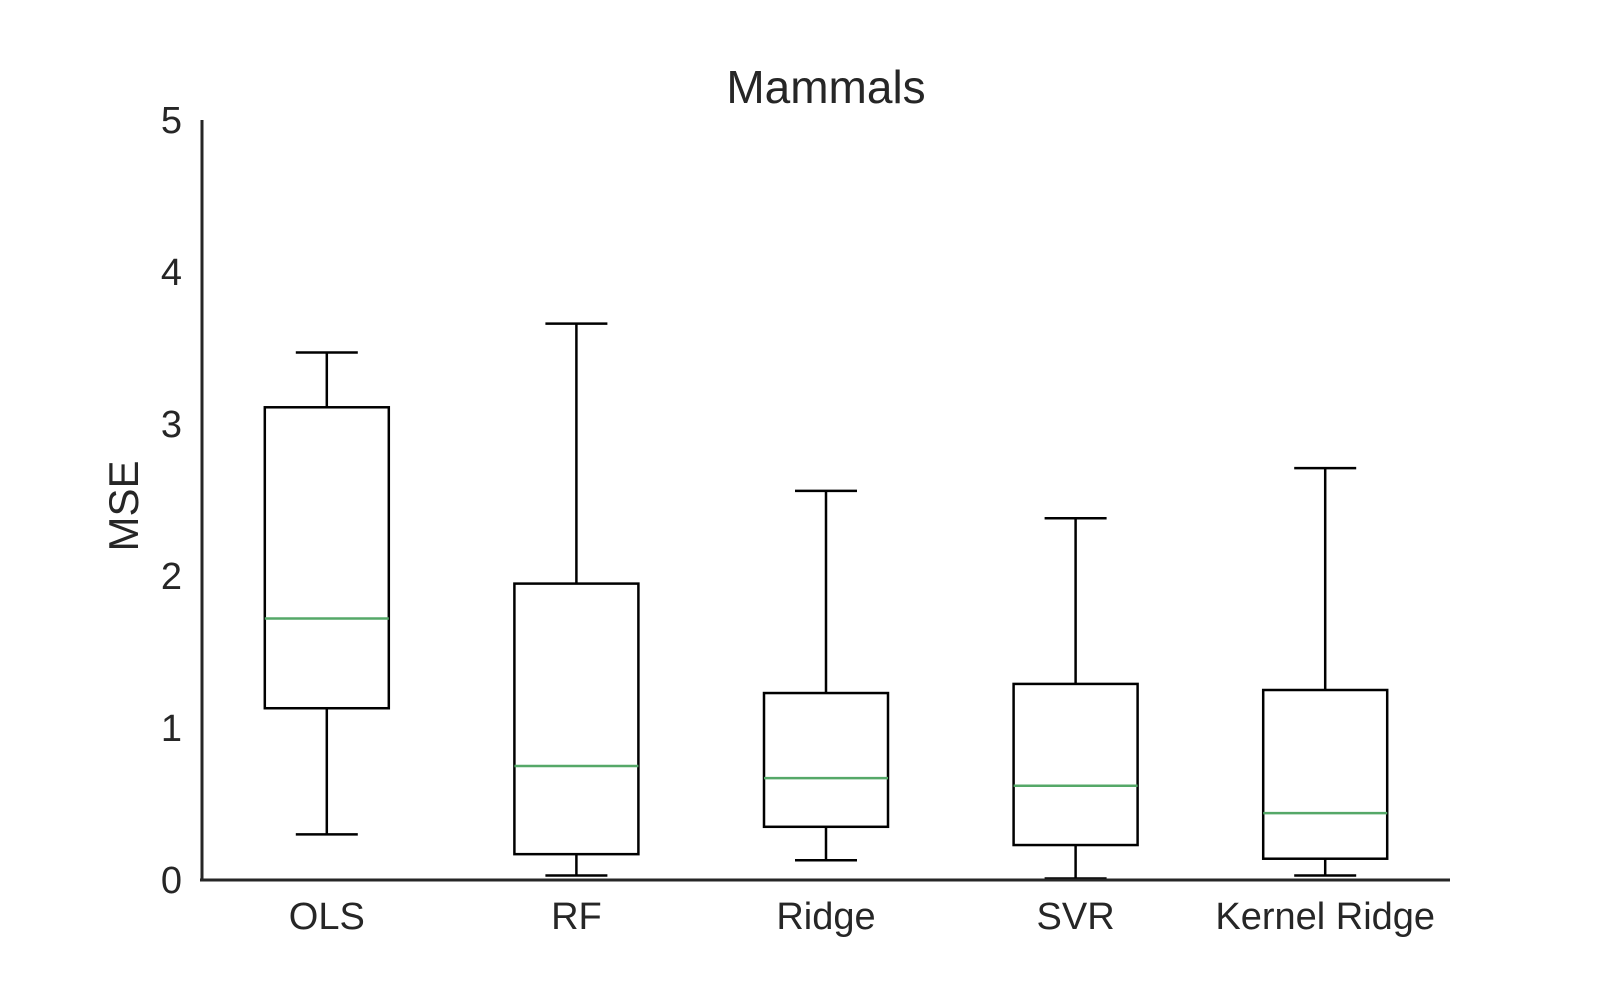 This screenshot has height=1000, width=1600. Describe the element at coordinates (327, 917) in the screenshot. I see `x-tick-label: OLS` at that location.